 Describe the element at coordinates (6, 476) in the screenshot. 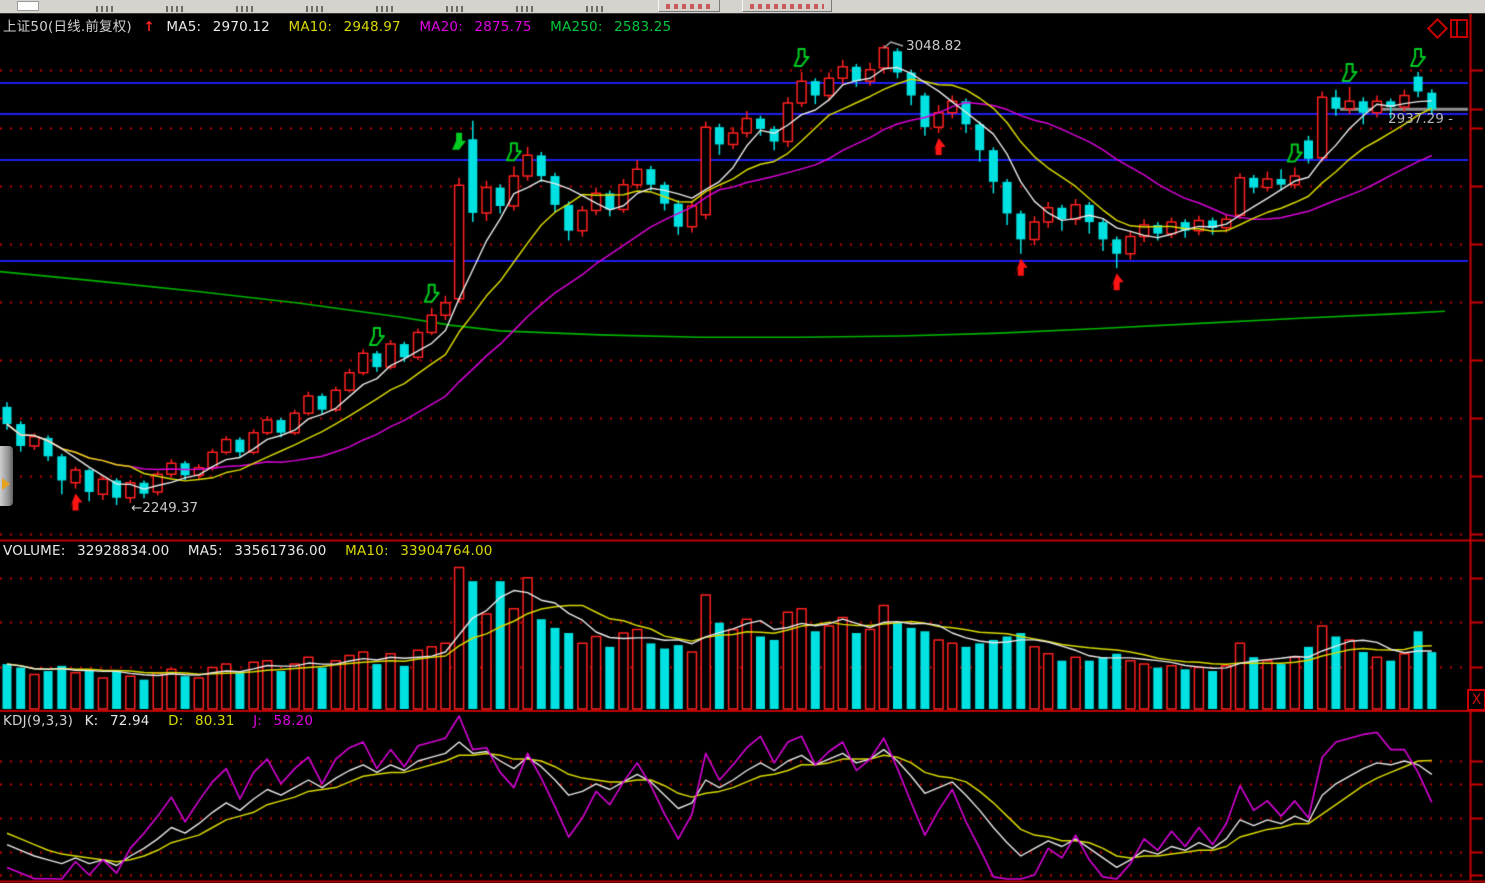

I see `expand-panel-handle` at that location.